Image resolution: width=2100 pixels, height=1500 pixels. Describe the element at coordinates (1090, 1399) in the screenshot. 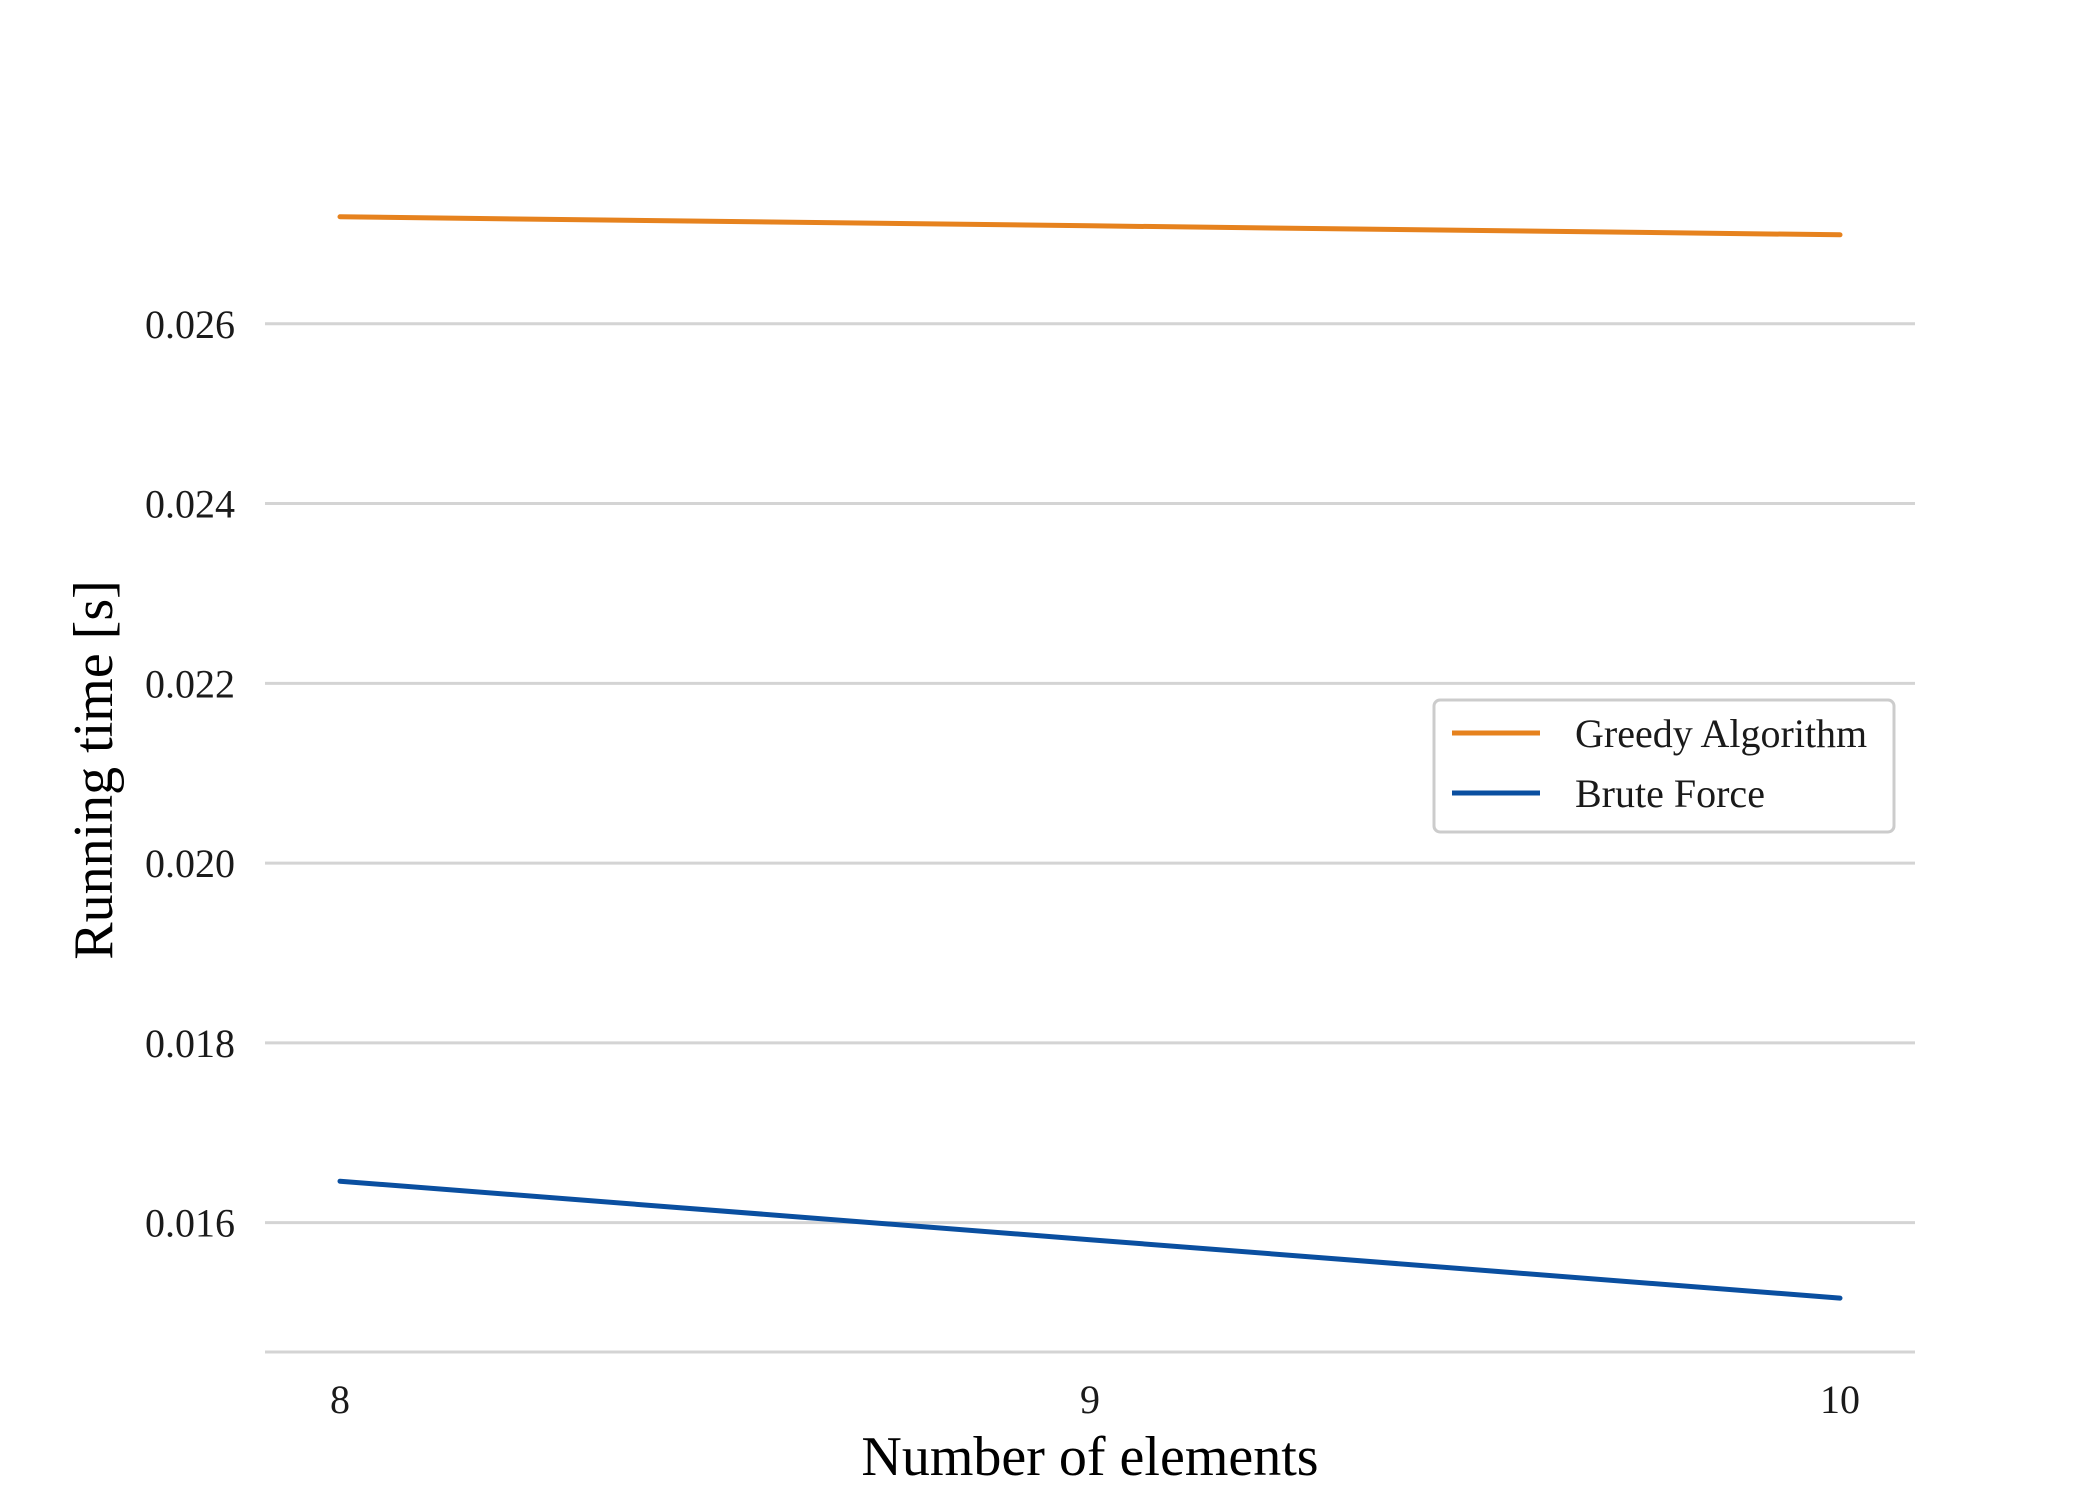

I see `x-tick-label: 9` at that location.